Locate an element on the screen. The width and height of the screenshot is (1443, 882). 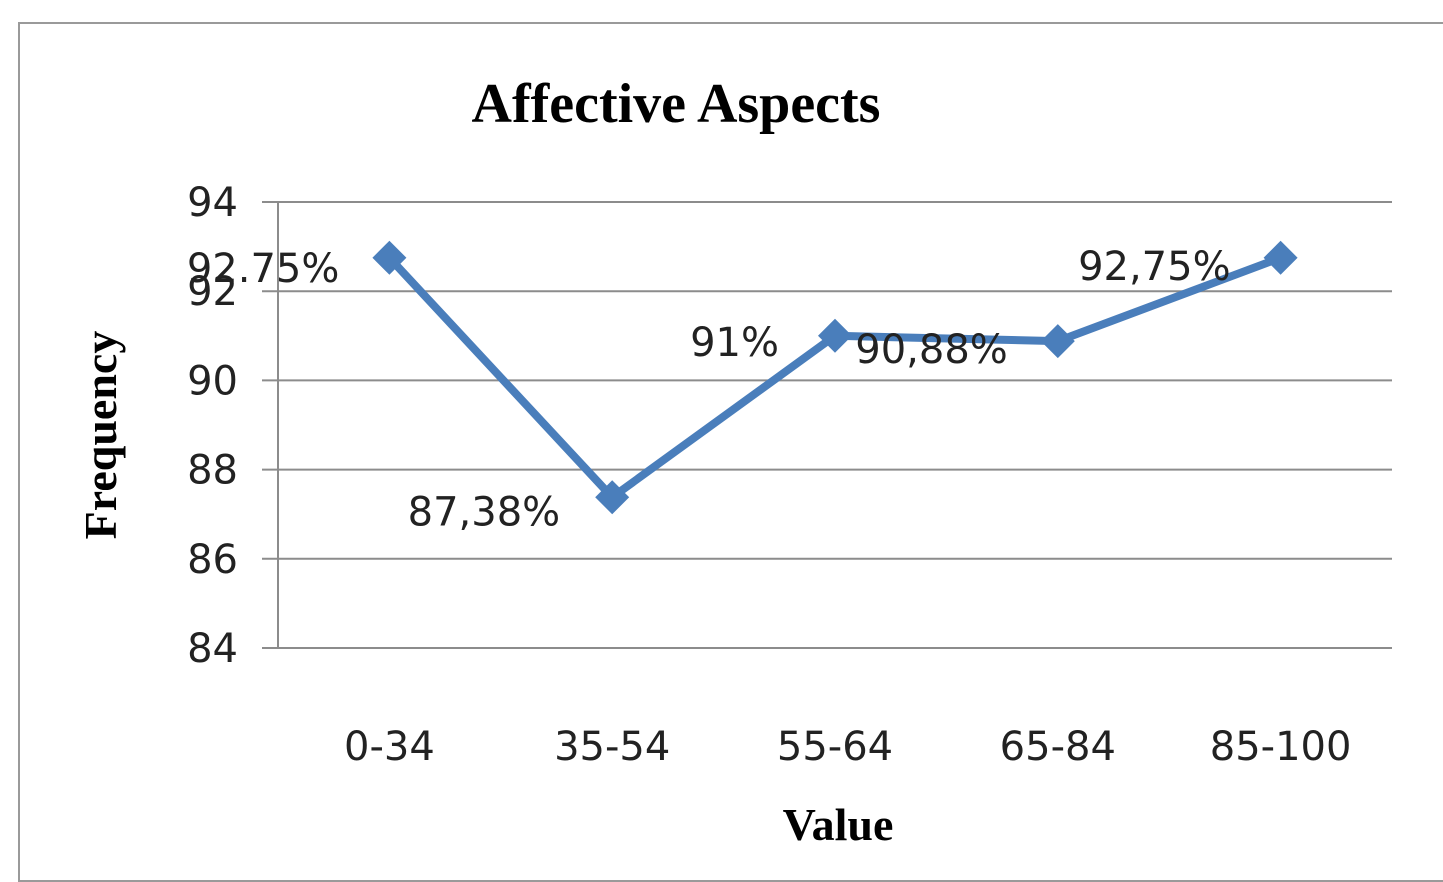
x-tick-labels: 0-34 35-54 55-64 65-84 85-100 is located at coordinates (847, 747).